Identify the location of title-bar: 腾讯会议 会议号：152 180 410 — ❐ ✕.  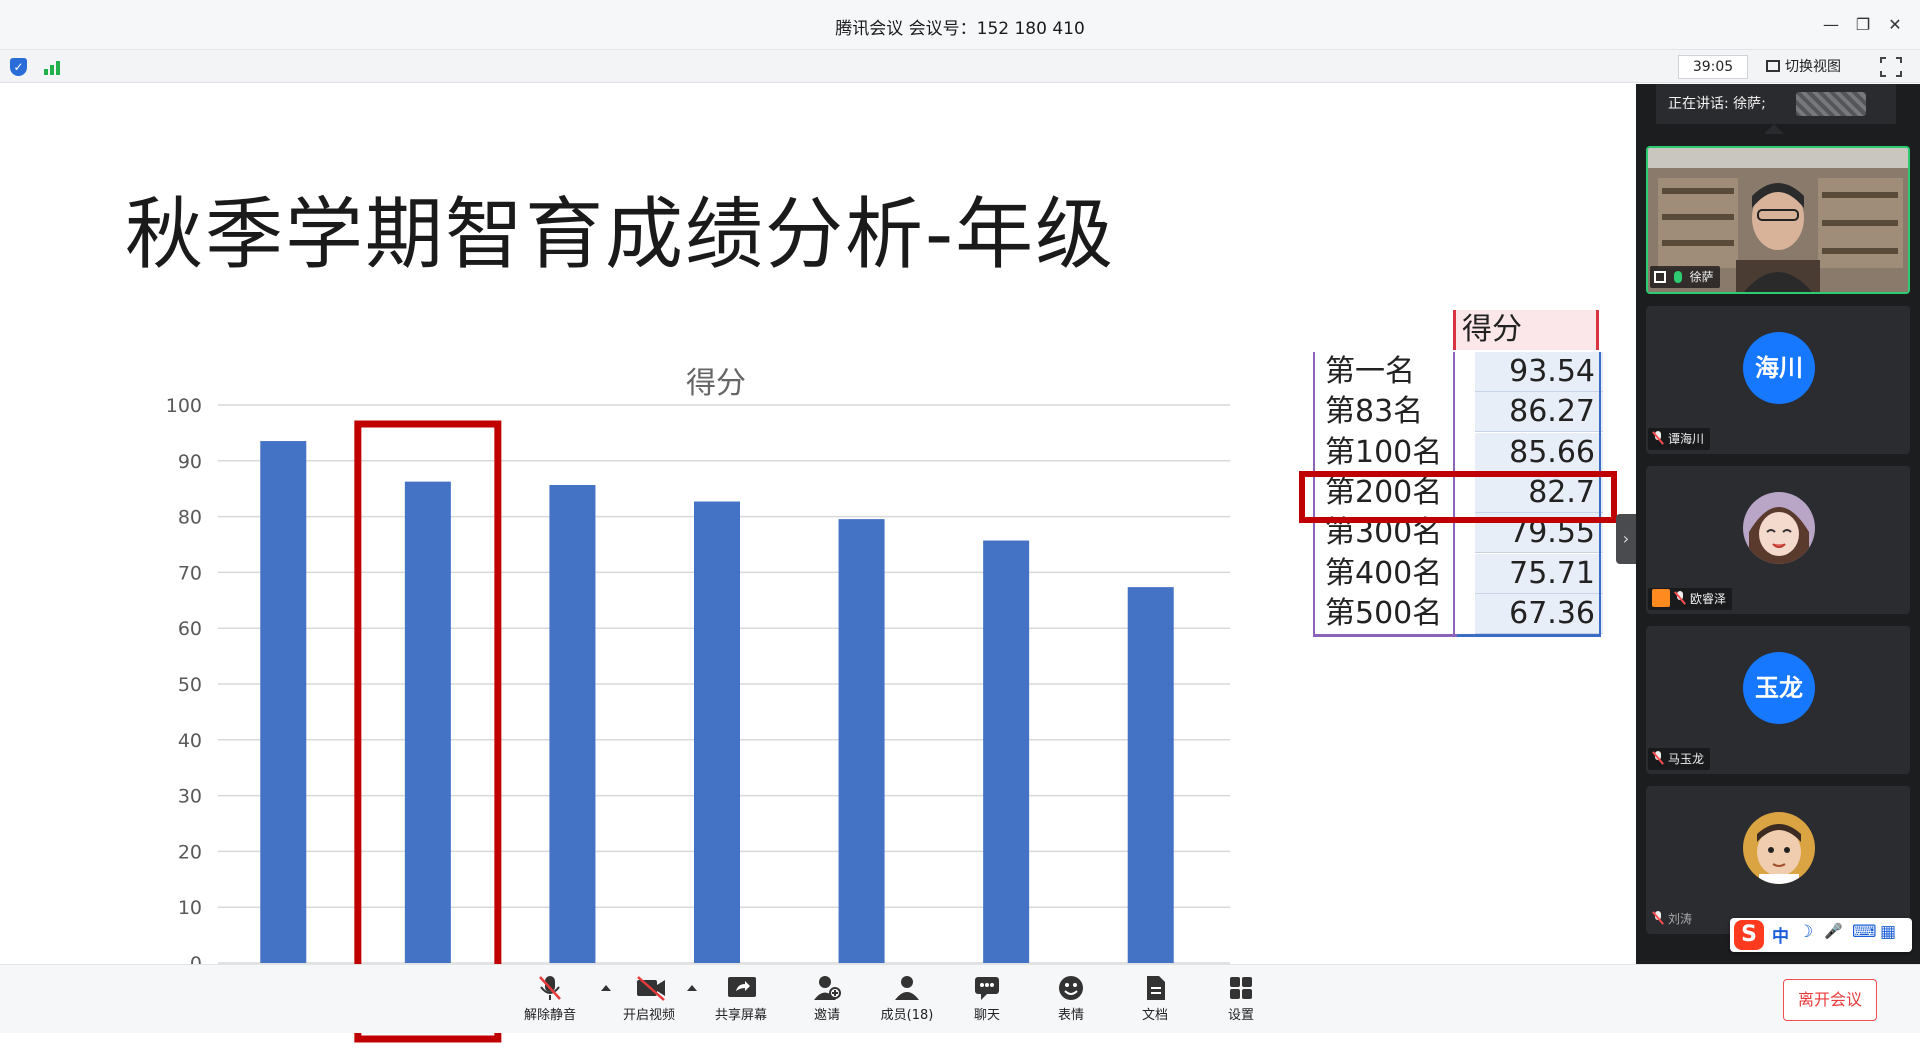
(960, 25).